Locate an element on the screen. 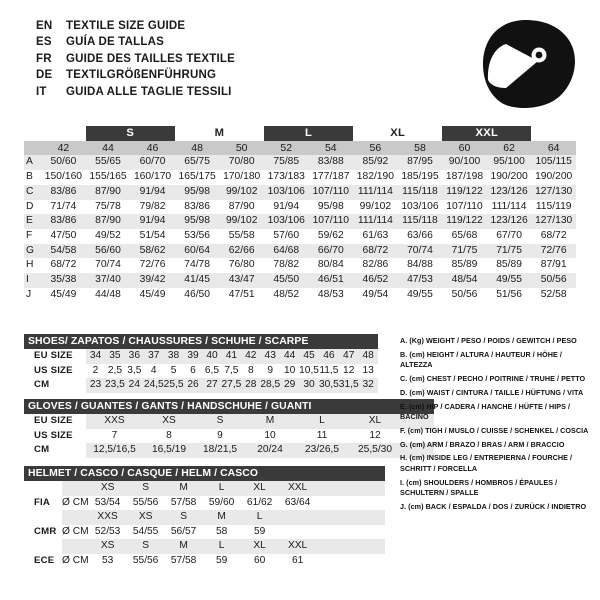 The height and width of the screenshot is (600, 600). helmet-measure-cell: 59 is located at coordinates (221, 561).